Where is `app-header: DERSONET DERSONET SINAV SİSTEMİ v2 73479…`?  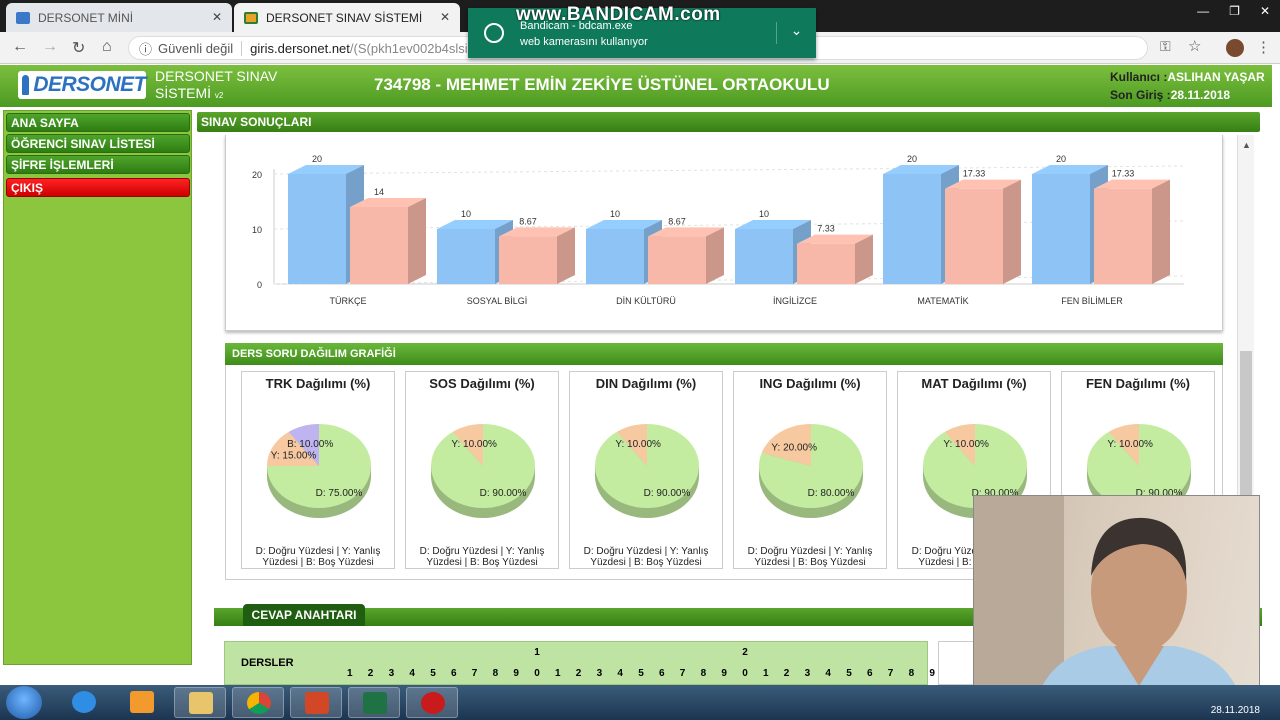 app-header: DERSONET DERSONET SINAV SİSTEMİ v2 73479… is located at coordinates (636, 86).